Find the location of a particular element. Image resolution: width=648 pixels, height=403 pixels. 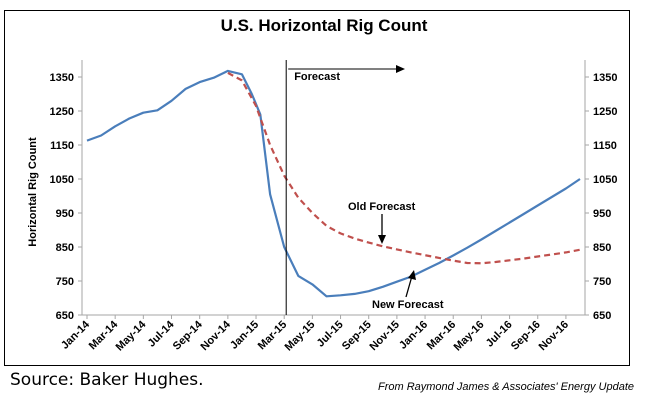

y-tick-label-left: 750 is located at coordinates (65, 282).